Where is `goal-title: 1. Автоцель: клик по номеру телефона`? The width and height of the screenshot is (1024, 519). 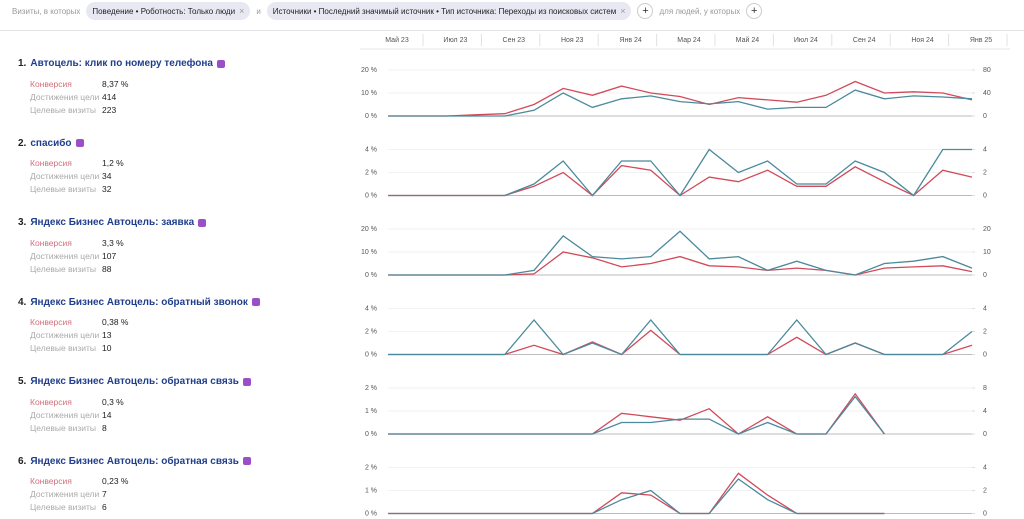 goal-title: 1. Автоцель: клик по номеру телефона is located at coordinates (183, 63).